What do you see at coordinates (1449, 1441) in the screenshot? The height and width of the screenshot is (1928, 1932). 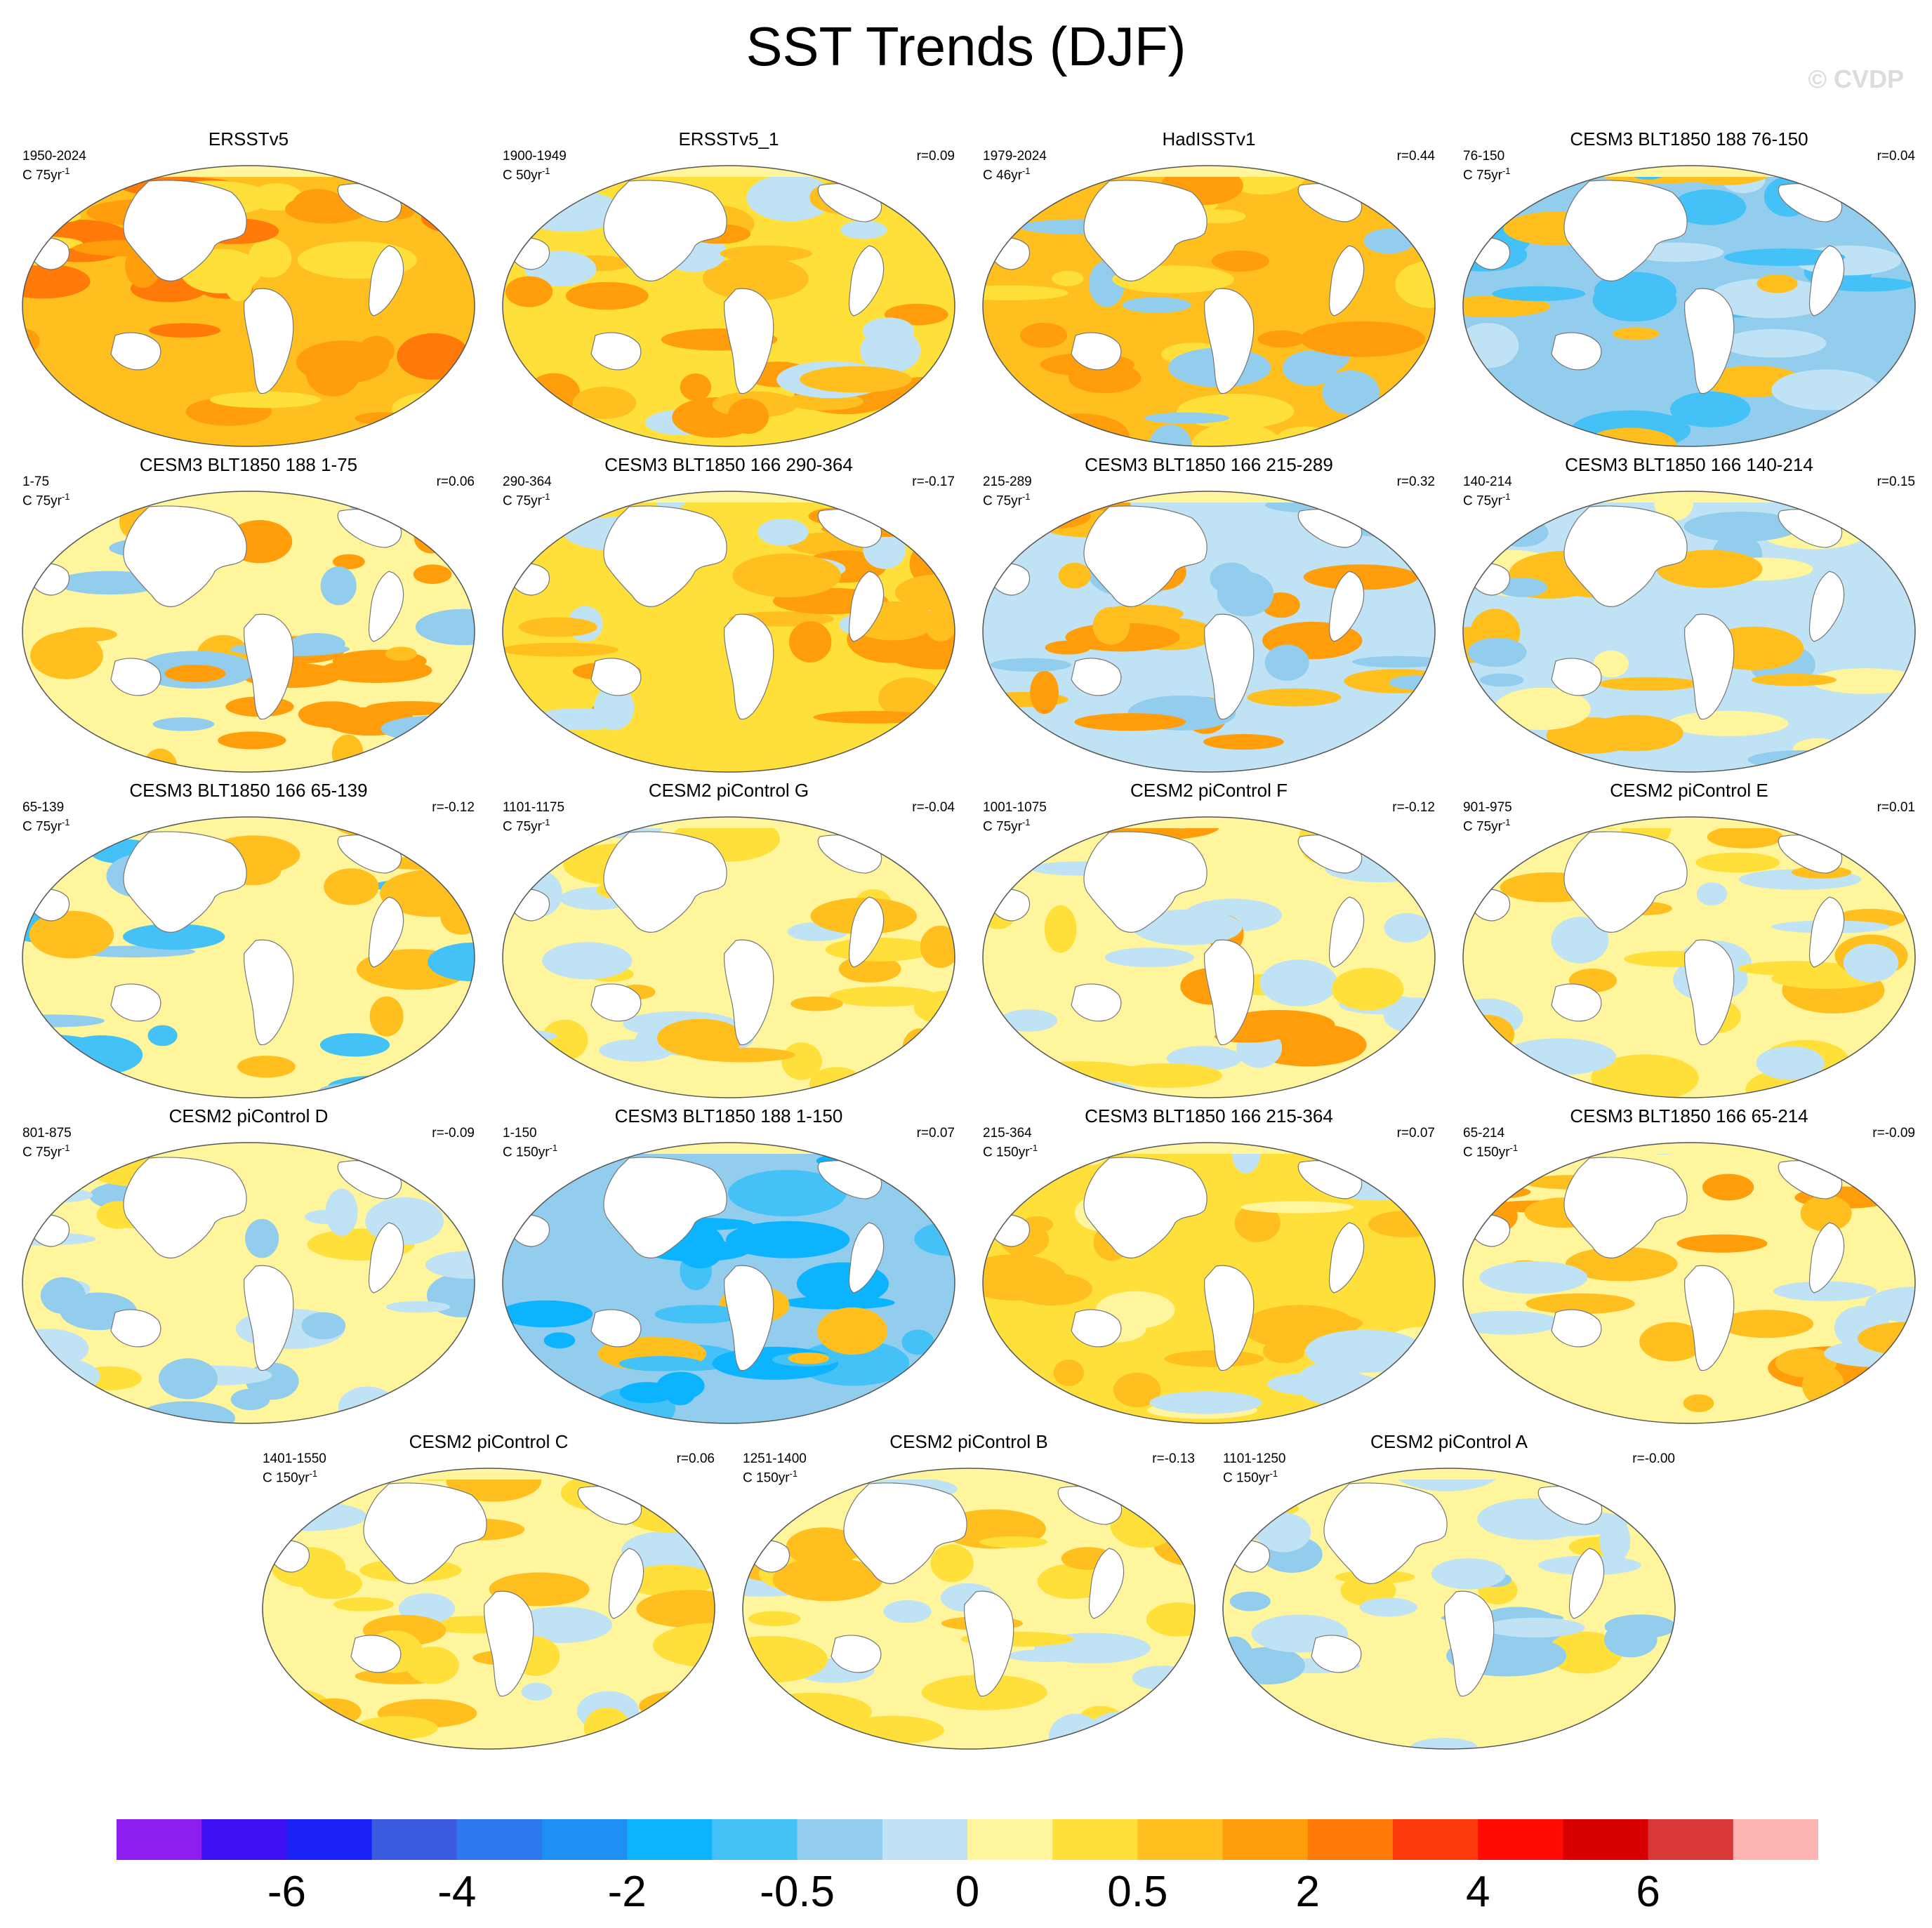 I see `panel-title: CESM2 piControl A` at bounding box center [1449, 1441].